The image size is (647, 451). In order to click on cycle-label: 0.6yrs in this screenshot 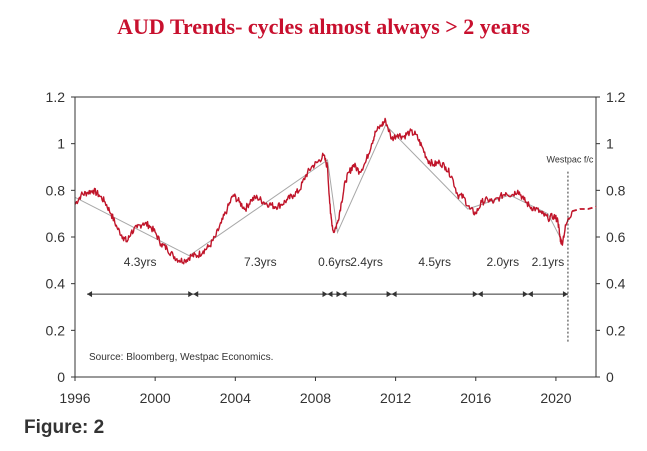, I will do `click(334, 262)`.